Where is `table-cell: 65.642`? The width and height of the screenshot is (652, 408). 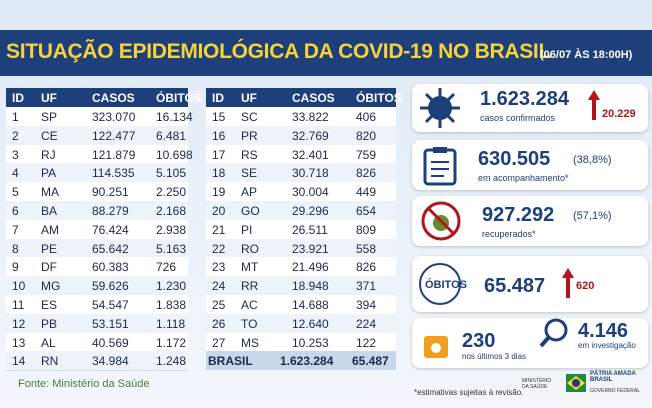
table-cell: 65.642 is located at coordinates (110, 248).